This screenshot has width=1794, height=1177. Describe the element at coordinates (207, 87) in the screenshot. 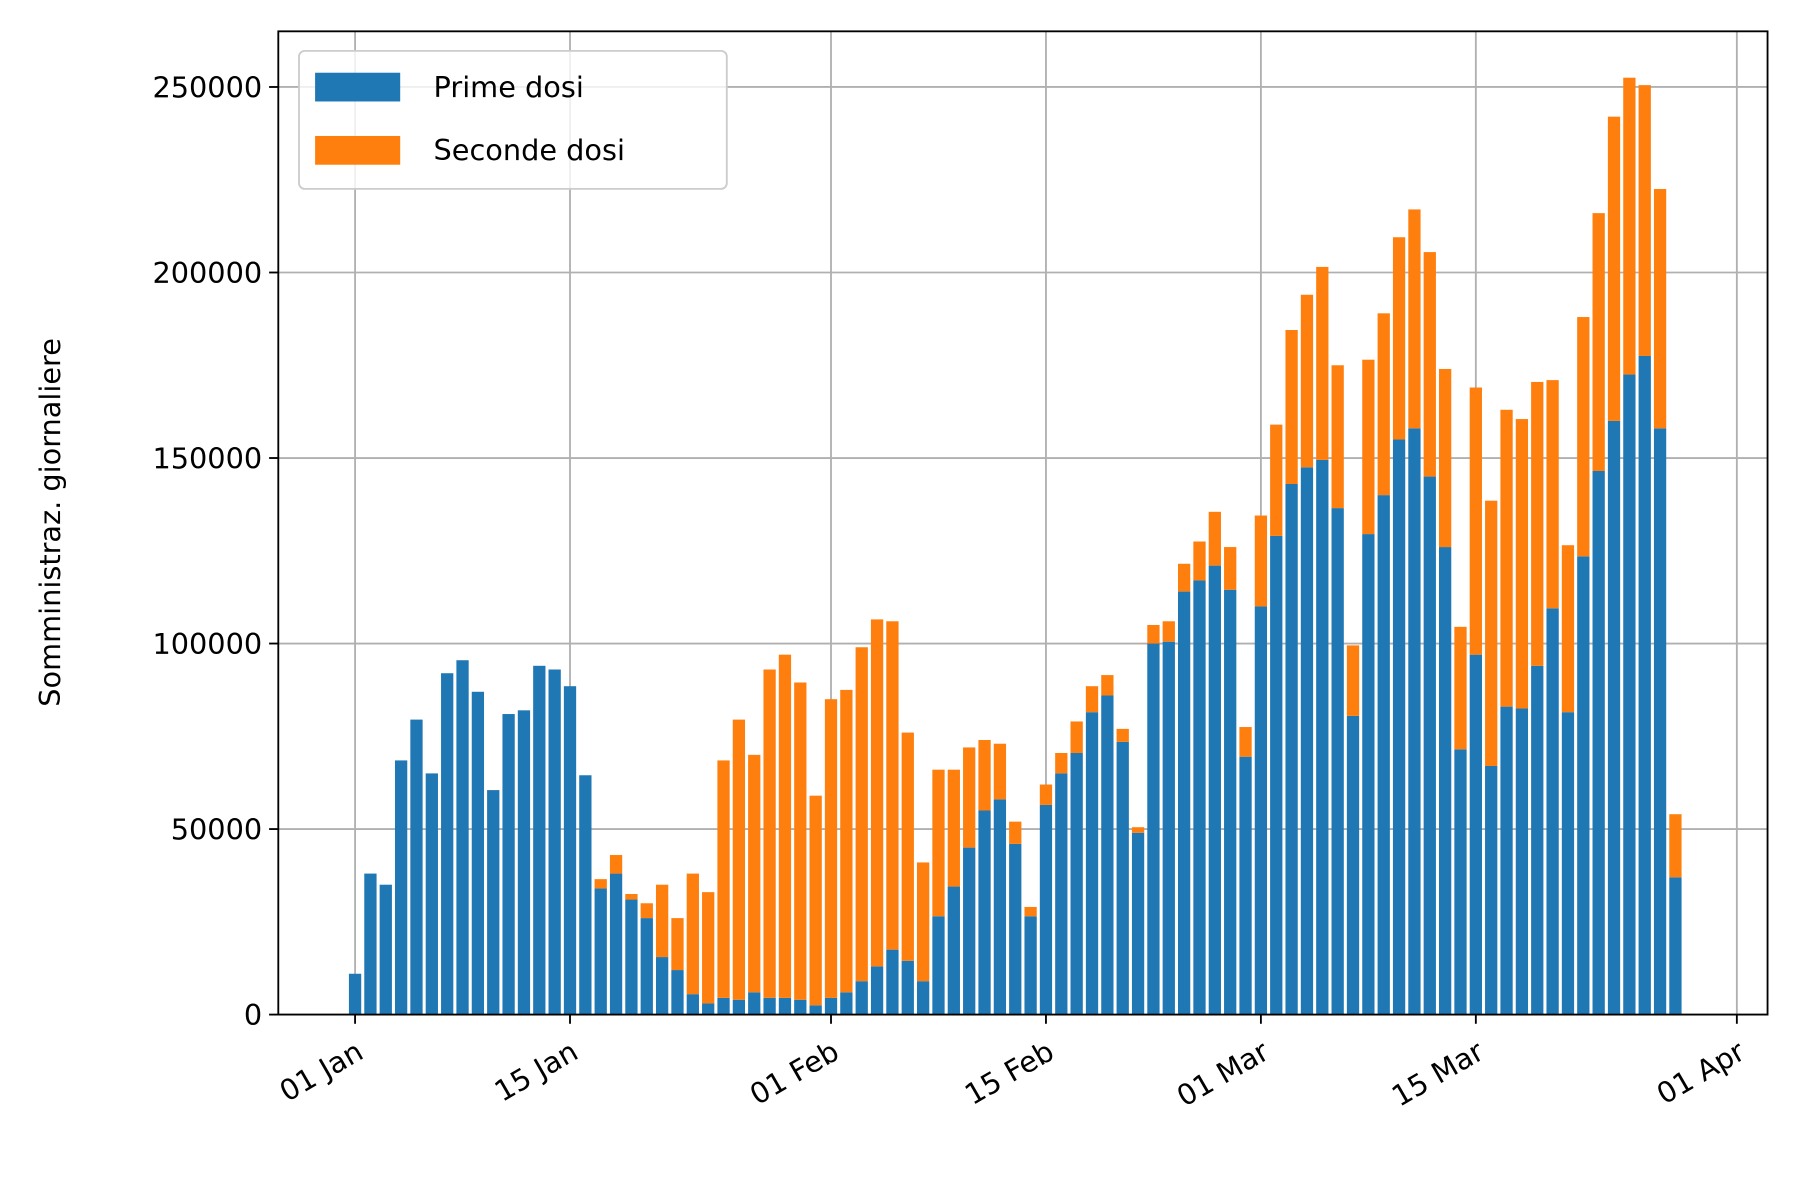

I see `y-tick-label: 250000` at that location.